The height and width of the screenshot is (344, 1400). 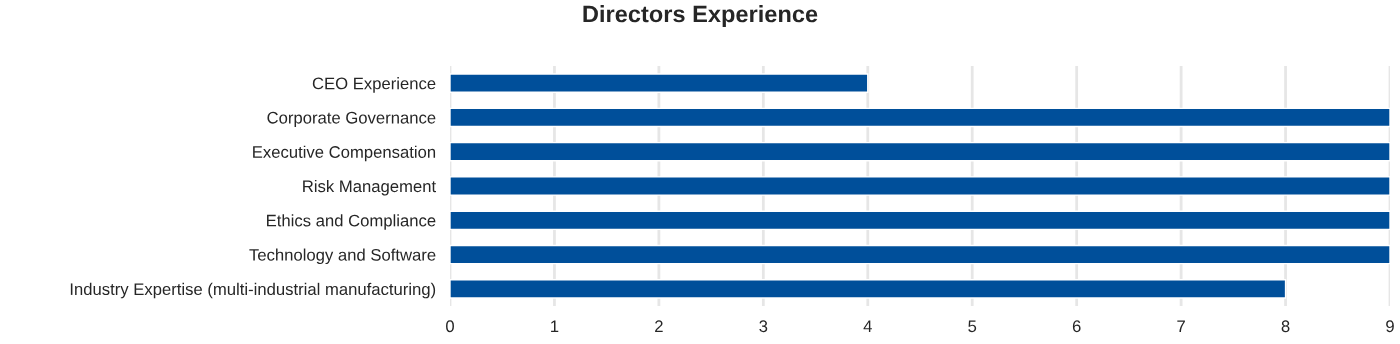 What do you see at coordinates (253, 290) in the screenshot?
I see `y-tick-label: Industry Expertise (multi-industrial manufacturing)` at bounding box center [253, 290].